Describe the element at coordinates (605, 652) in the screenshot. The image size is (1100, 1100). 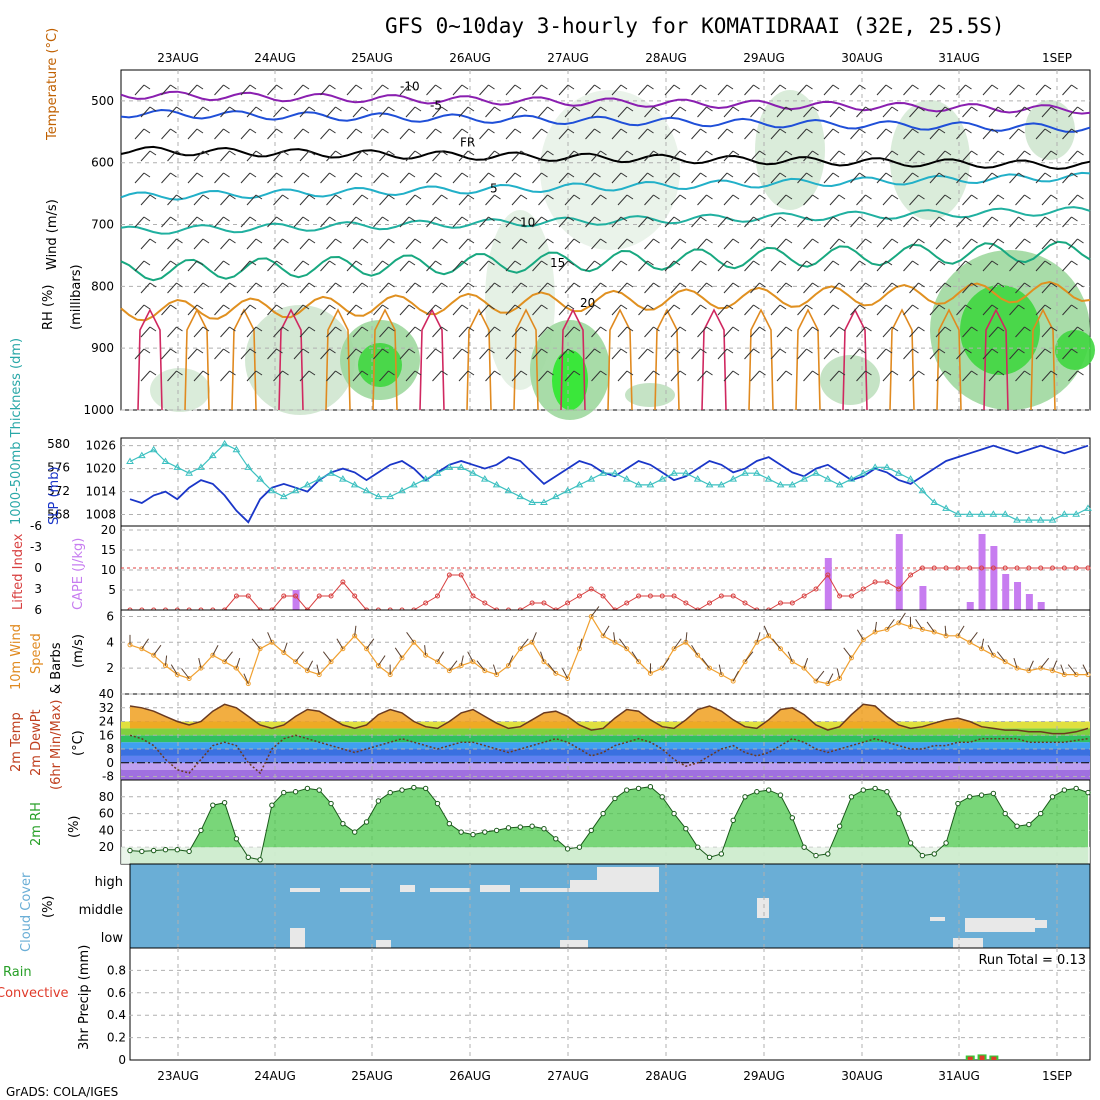
I see `wind-grid` at that location.